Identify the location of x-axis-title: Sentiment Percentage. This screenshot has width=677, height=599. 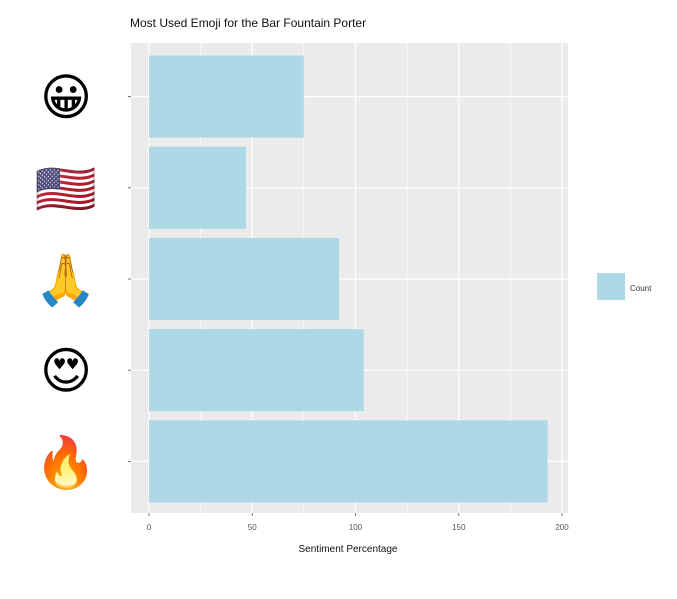
(348, 549).